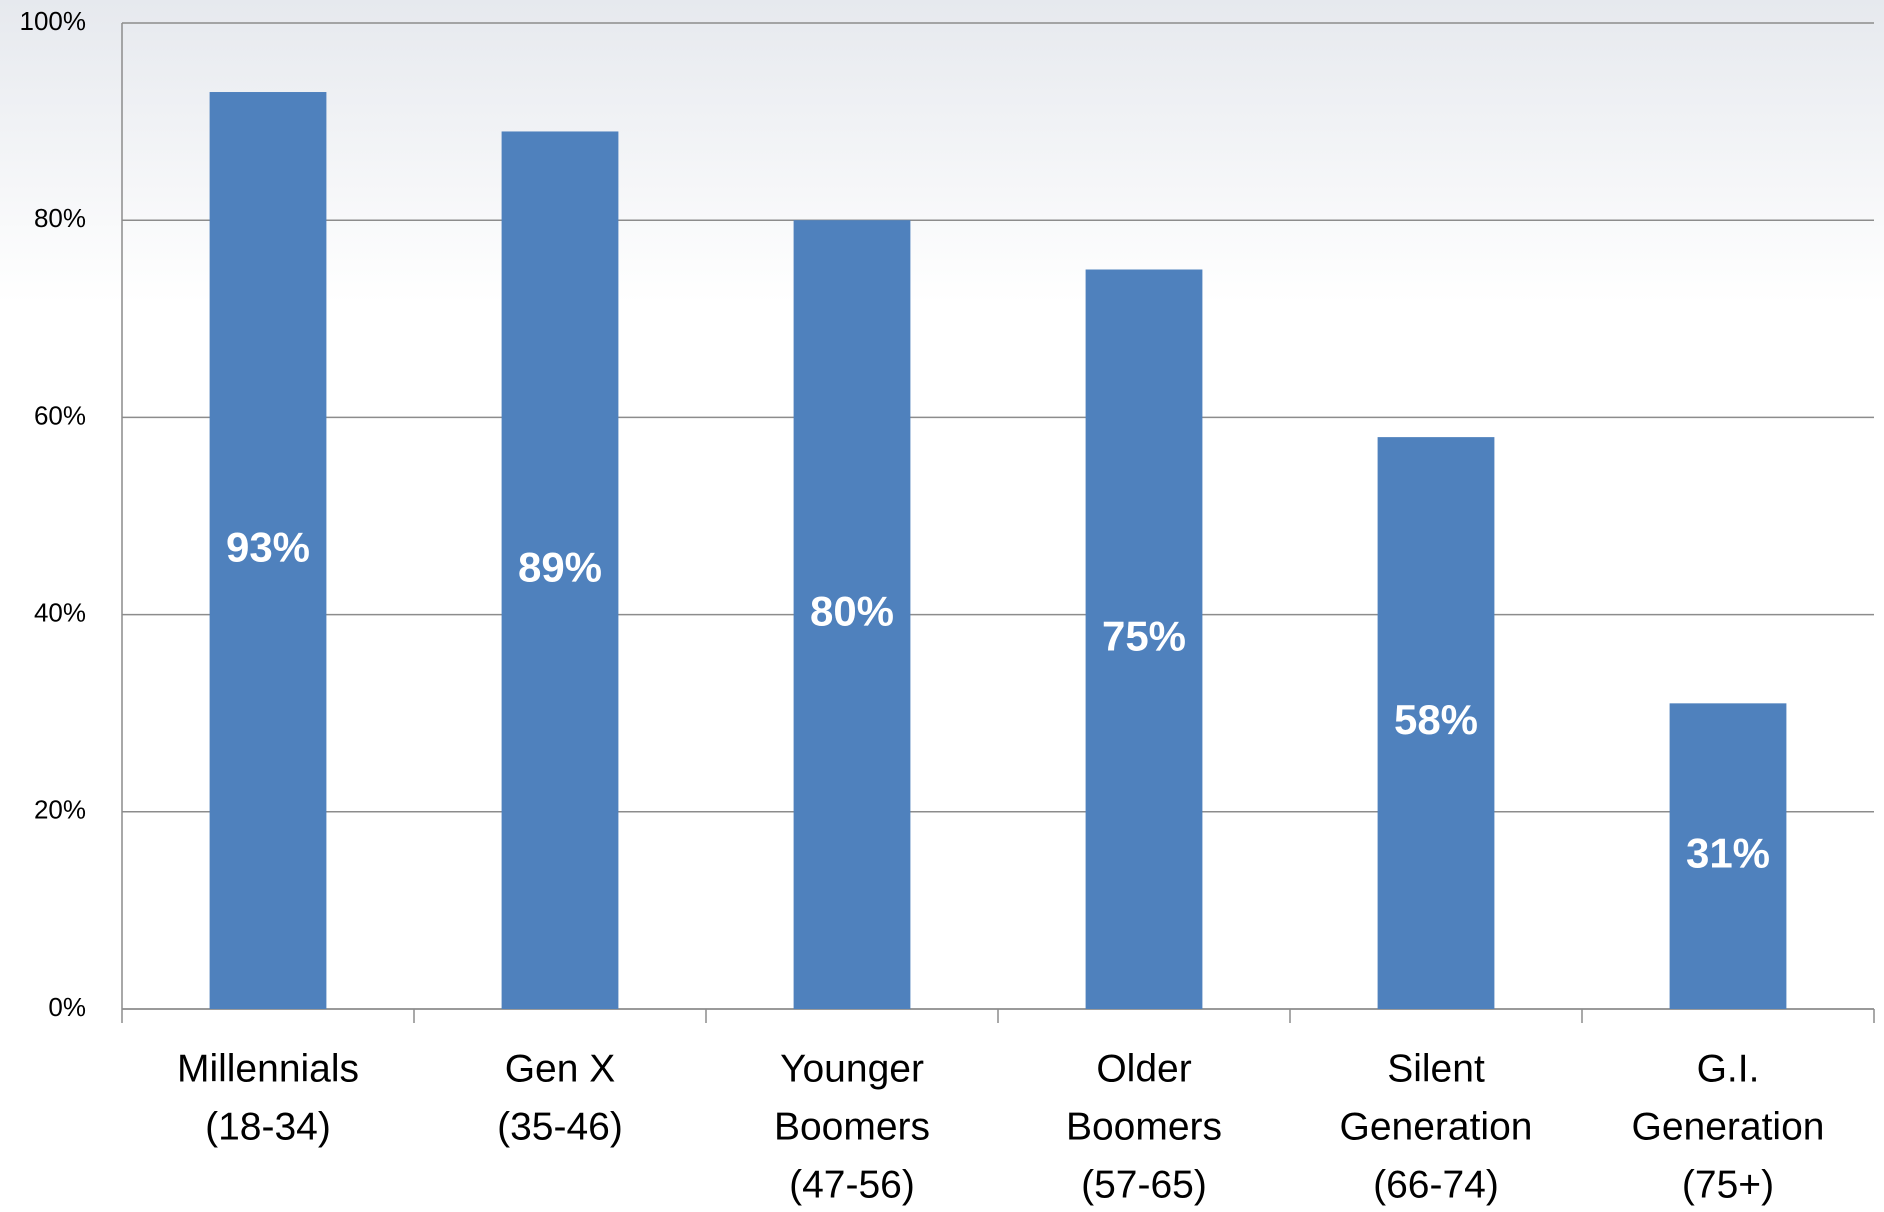 This screenshot has width=1884, height=1212. I want to click on value-label: 93%, so click(268, 547).